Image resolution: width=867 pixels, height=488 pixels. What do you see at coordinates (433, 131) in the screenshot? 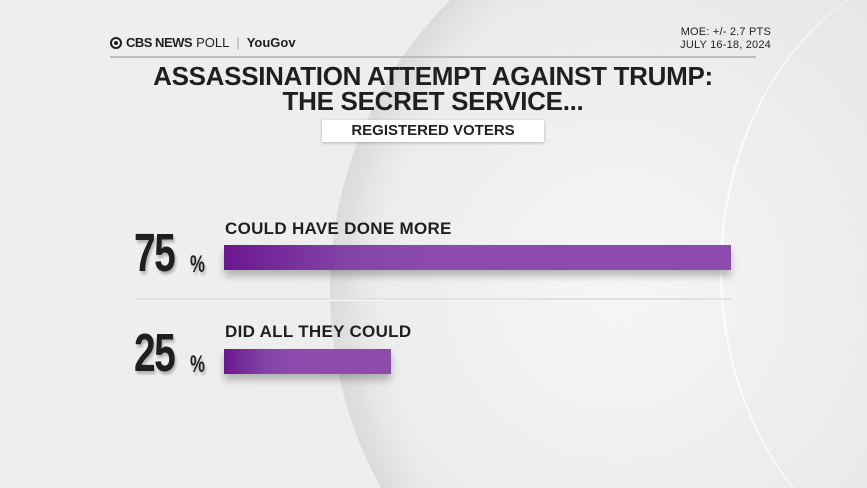
I see `population-badge: REGISTERED VOTERS` at bounding box center [433, 131].